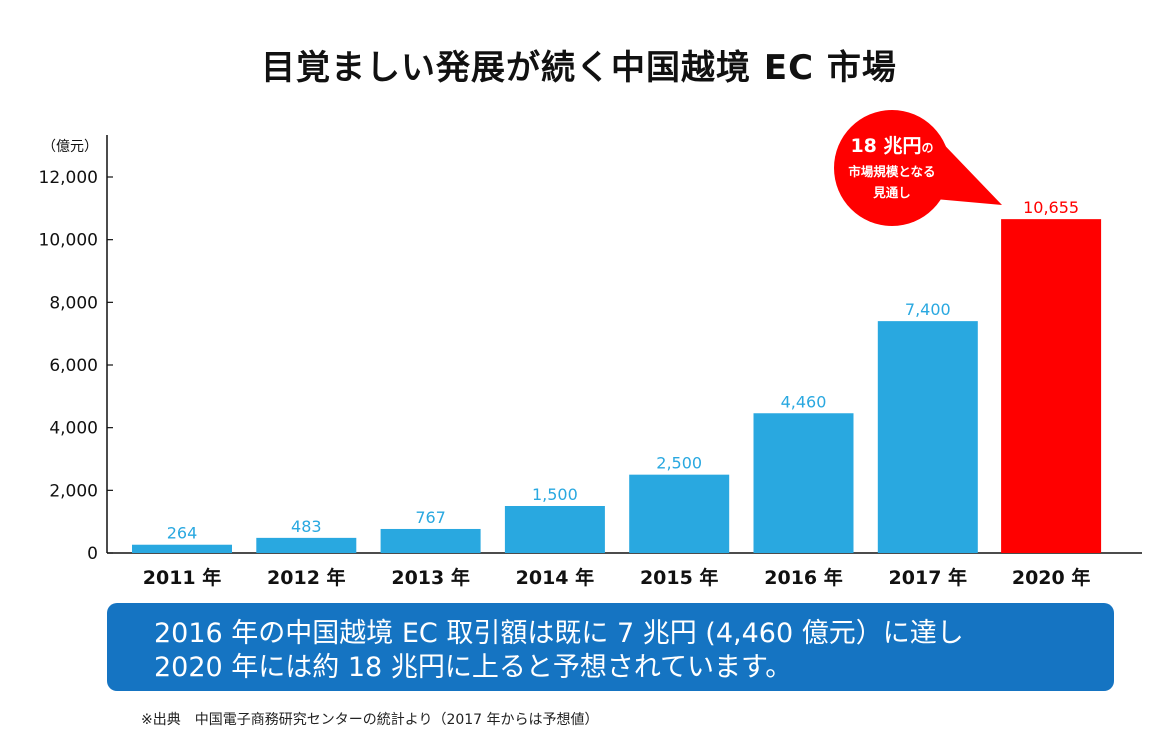 The width and height of the screenshot is (1158, 745). What do you see at coordinates (68, 178) in the screenshot?
I see `y-tick-label: 12,000` at bounding box center [68, 178].